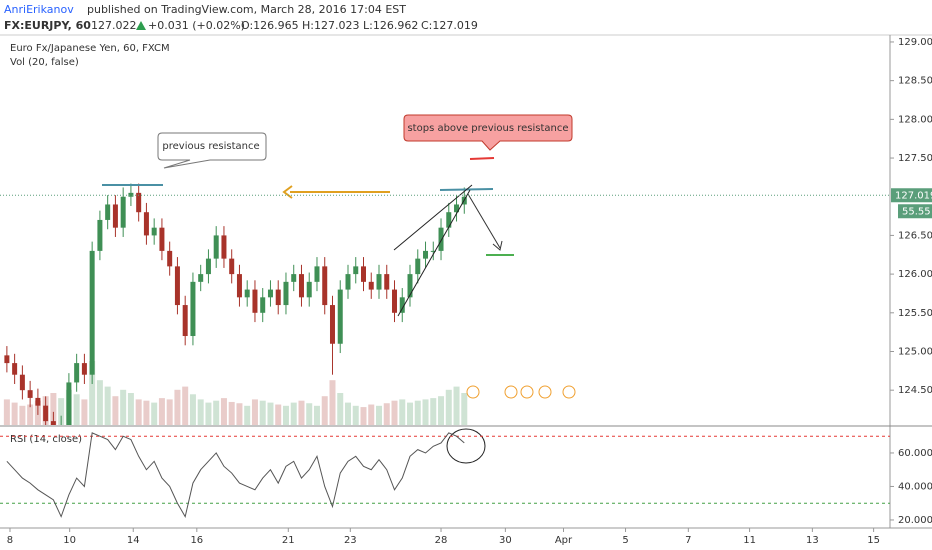 The width and height of the screenshot is (932, 550). What do you see at coordinates (915, 42) in the screenshot?
I see `y-tick-label: 129.000` at bounding box center [915, 42].